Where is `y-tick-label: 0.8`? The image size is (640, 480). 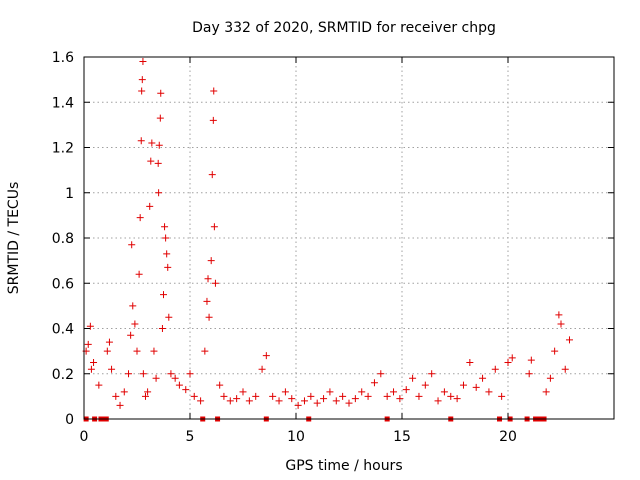
y-tick-label: 0.8 is located at coordinates (63, 239).